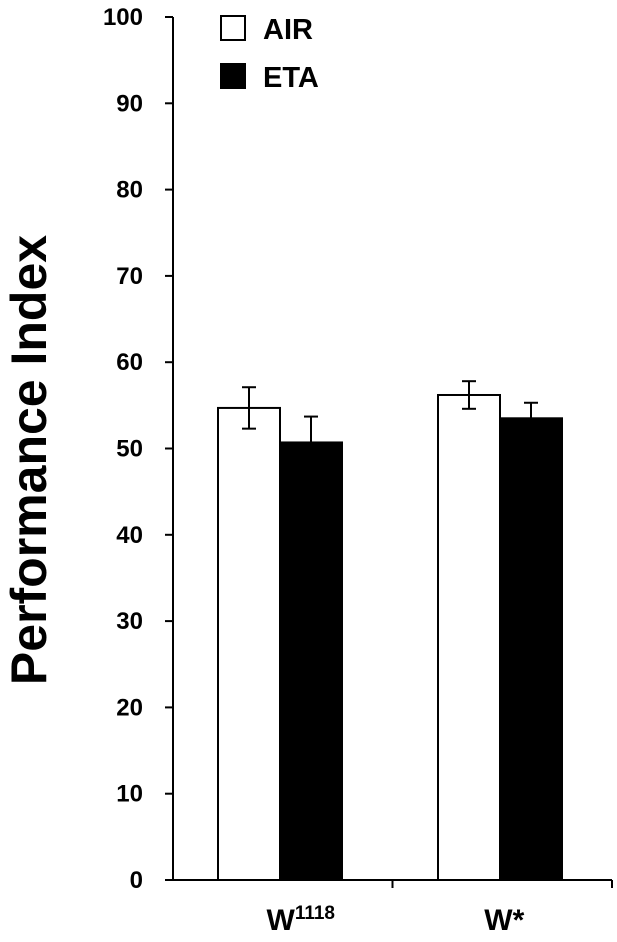  I want to click on y-axis-ticks: 0 10 20 30 40 50 60 70 80 90 100, so click(138, 449).